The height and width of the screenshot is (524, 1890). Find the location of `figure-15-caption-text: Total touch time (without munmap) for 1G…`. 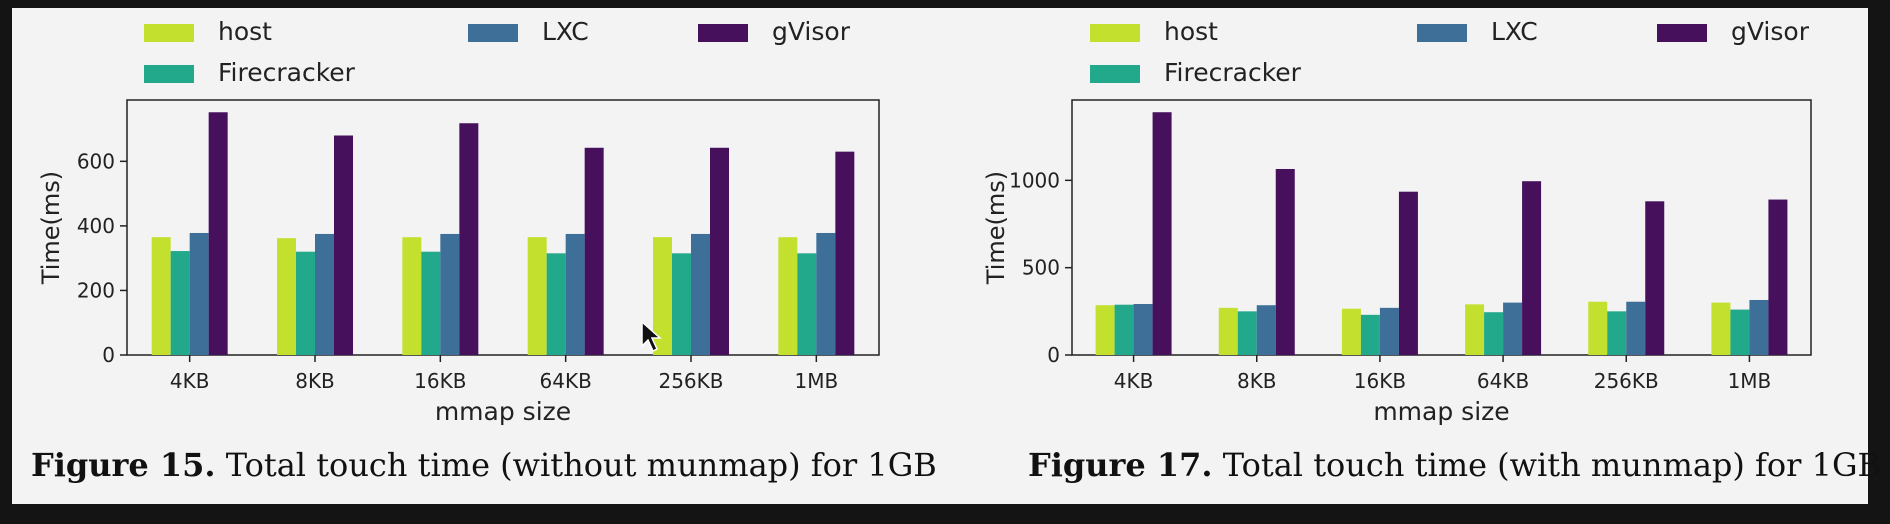

figure-15-caption-text: Total touch time (without munmap) for 1G… is located at coordinates (576, 465).